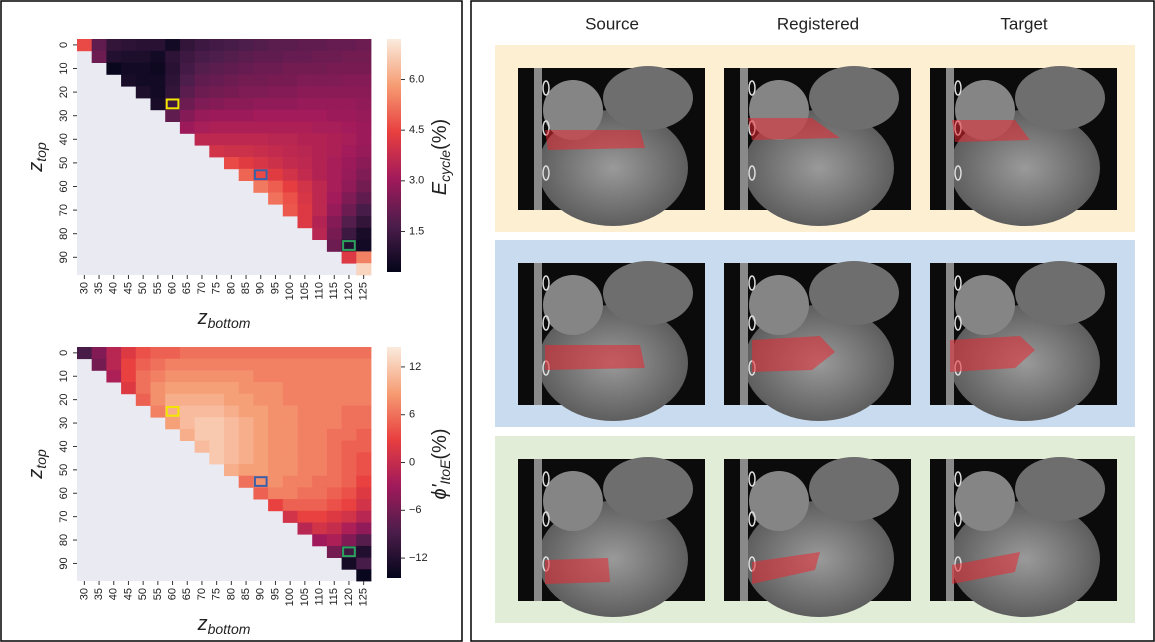  What do you see at coordinates (412, 462) in the screenshot?
I see `colorbar-tick-label: 0` at bounding box center [412, 462].